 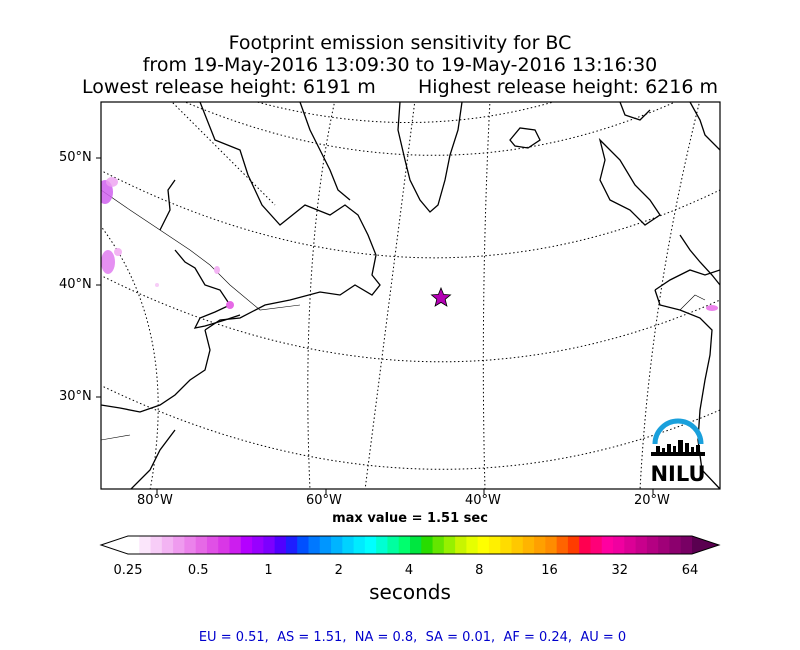 I want to click on colorbar-tick-label: 0.5, so click(x=198, y=570).